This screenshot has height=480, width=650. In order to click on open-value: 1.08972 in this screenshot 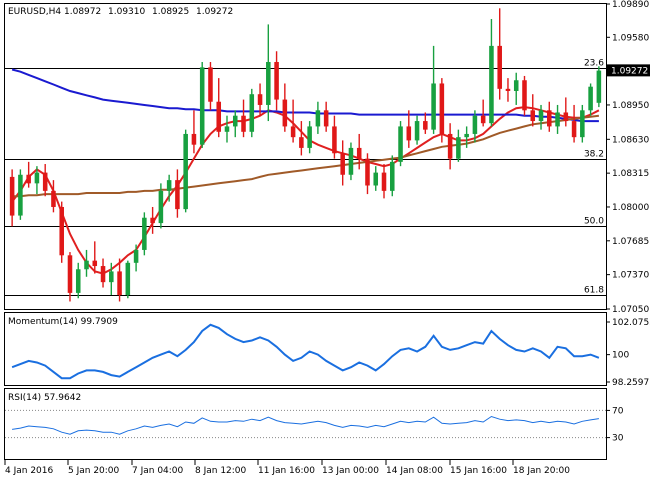, I will do `click(82, 12)`.